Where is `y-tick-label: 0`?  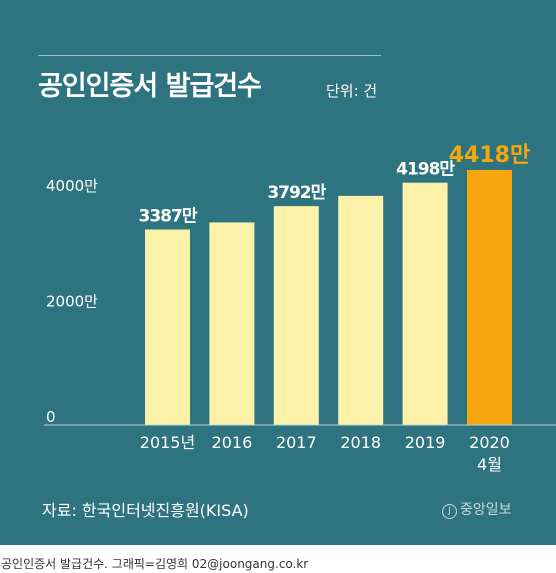 y-tick-label: 0 is located at coordinates (51, 417).